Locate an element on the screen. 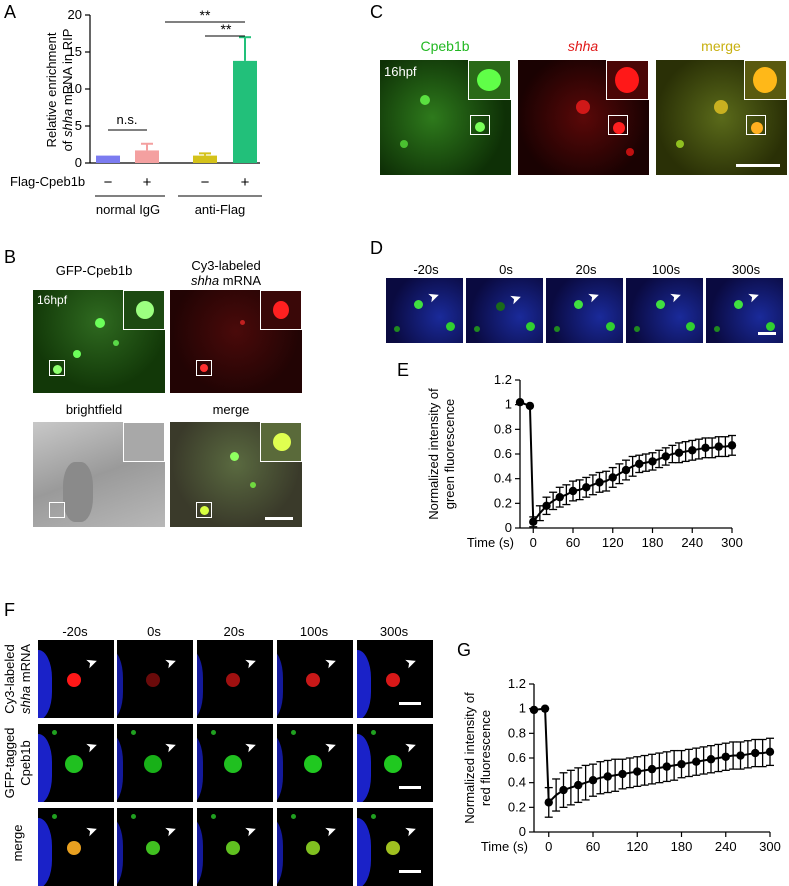 The width and height of the screenshot is (789, 886). panel-b-title-brightfield: brightfield is located at coordinates (94, 409).